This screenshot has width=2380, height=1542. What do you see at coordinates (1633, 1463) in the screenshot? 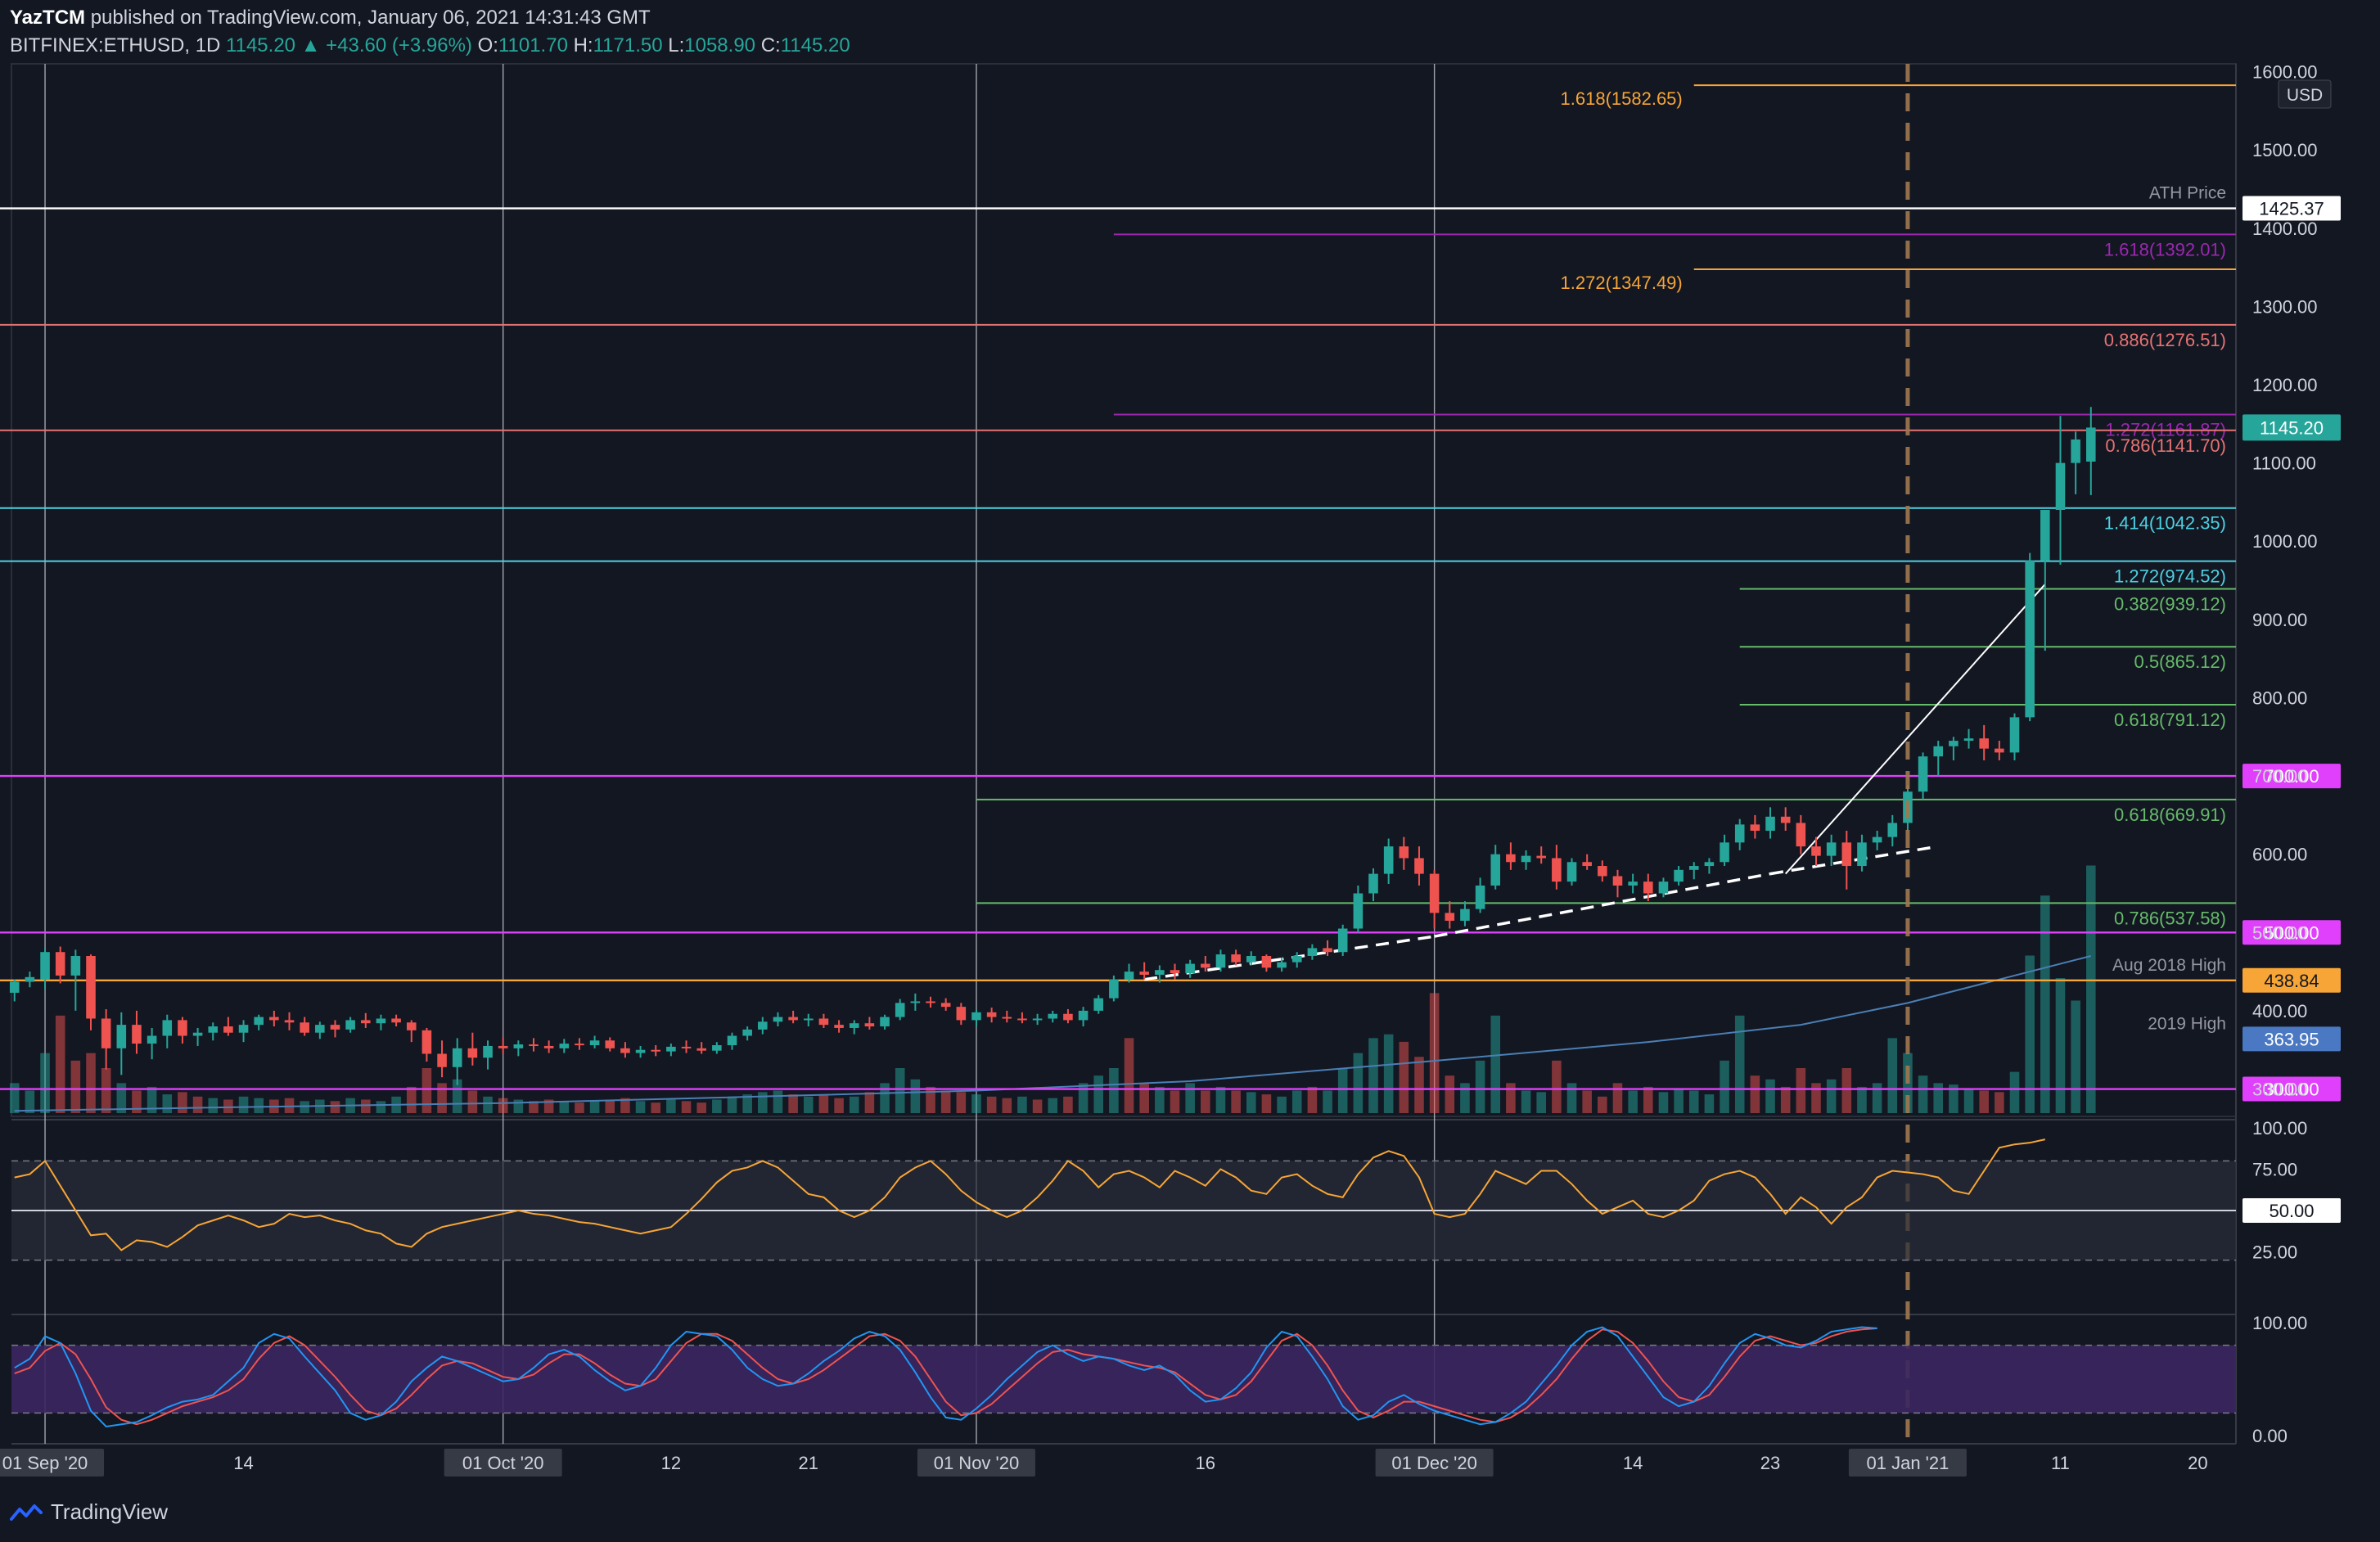
I see `time-tick: 14` at bounding box center [1633, 1463].